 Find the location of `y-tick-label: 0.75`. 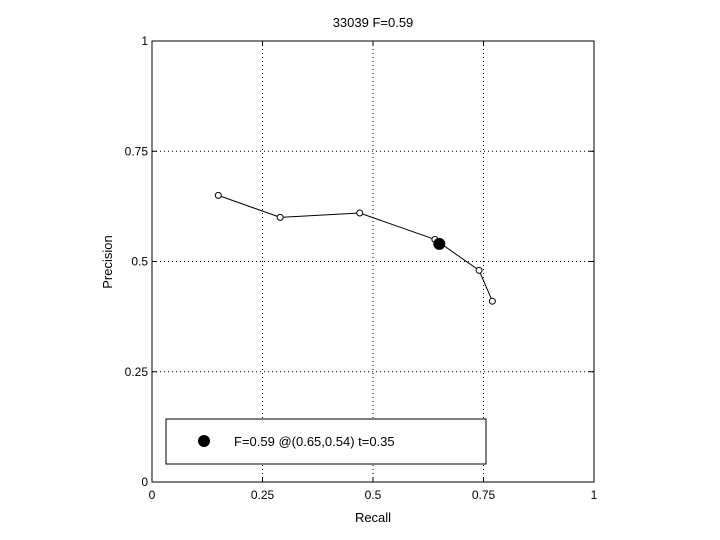

y-tick-label: 0.75 is located at coordinates (137, 151).